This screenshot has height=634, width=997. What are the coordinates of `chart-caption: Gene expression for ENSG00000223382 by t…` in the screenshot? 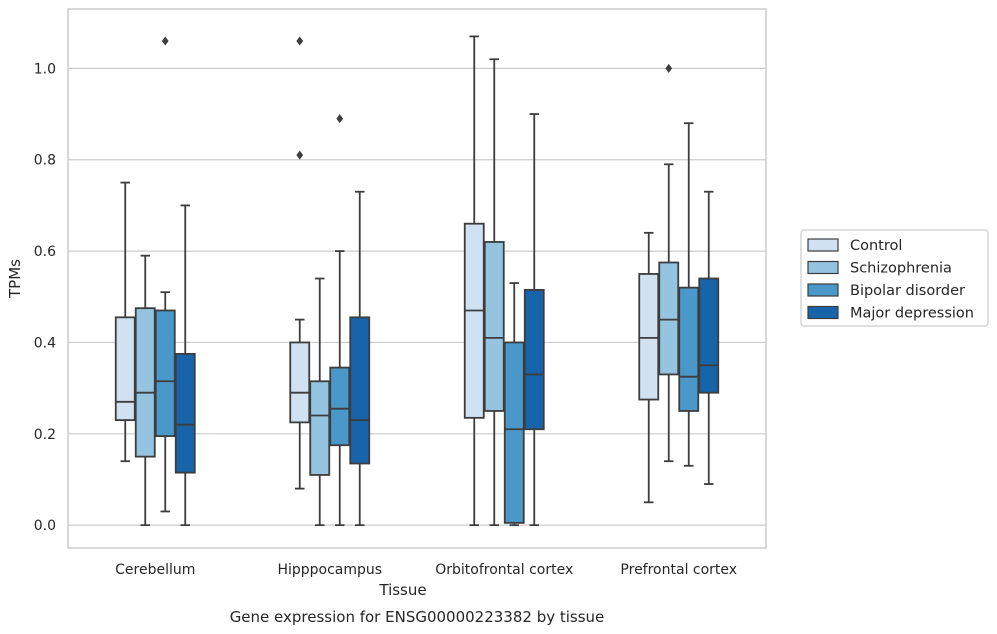 It's located at (417, 617).